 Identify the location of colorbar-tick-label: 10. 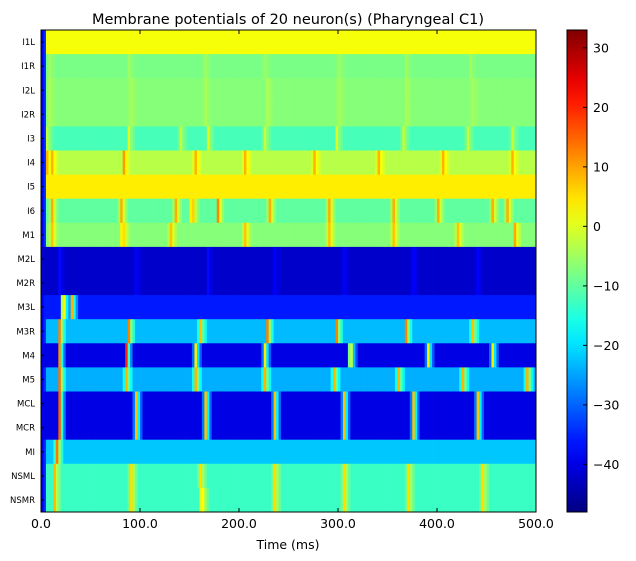
(601, 166).